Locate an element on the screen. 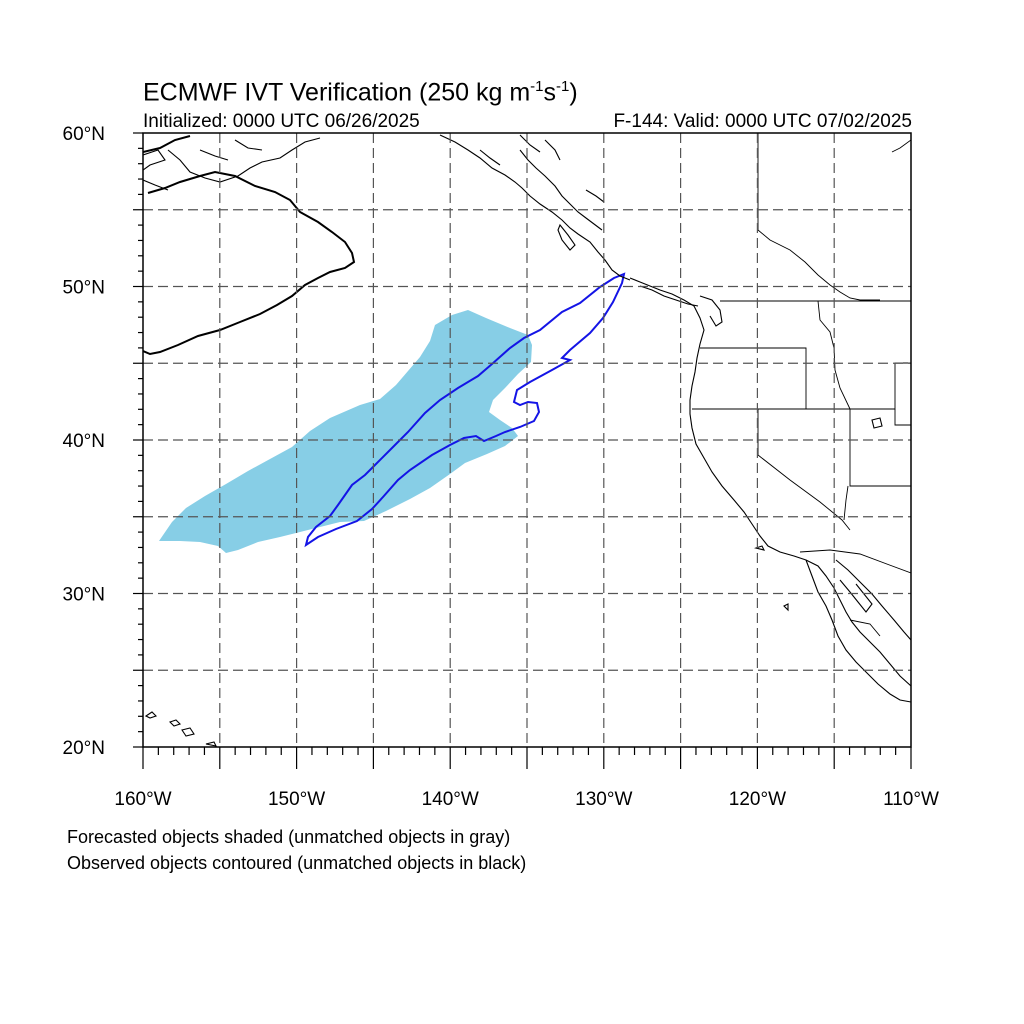 The width and height of the screenshot is (1024, 1024). x-tick-label: 150°W is located at coordinates (296, 799).